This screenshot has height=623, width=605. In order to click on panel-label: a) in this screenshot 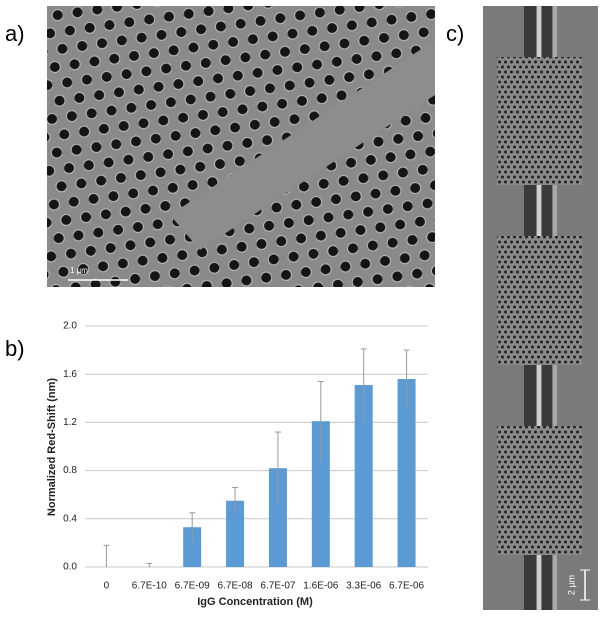, I will do `click(15, 33)`.